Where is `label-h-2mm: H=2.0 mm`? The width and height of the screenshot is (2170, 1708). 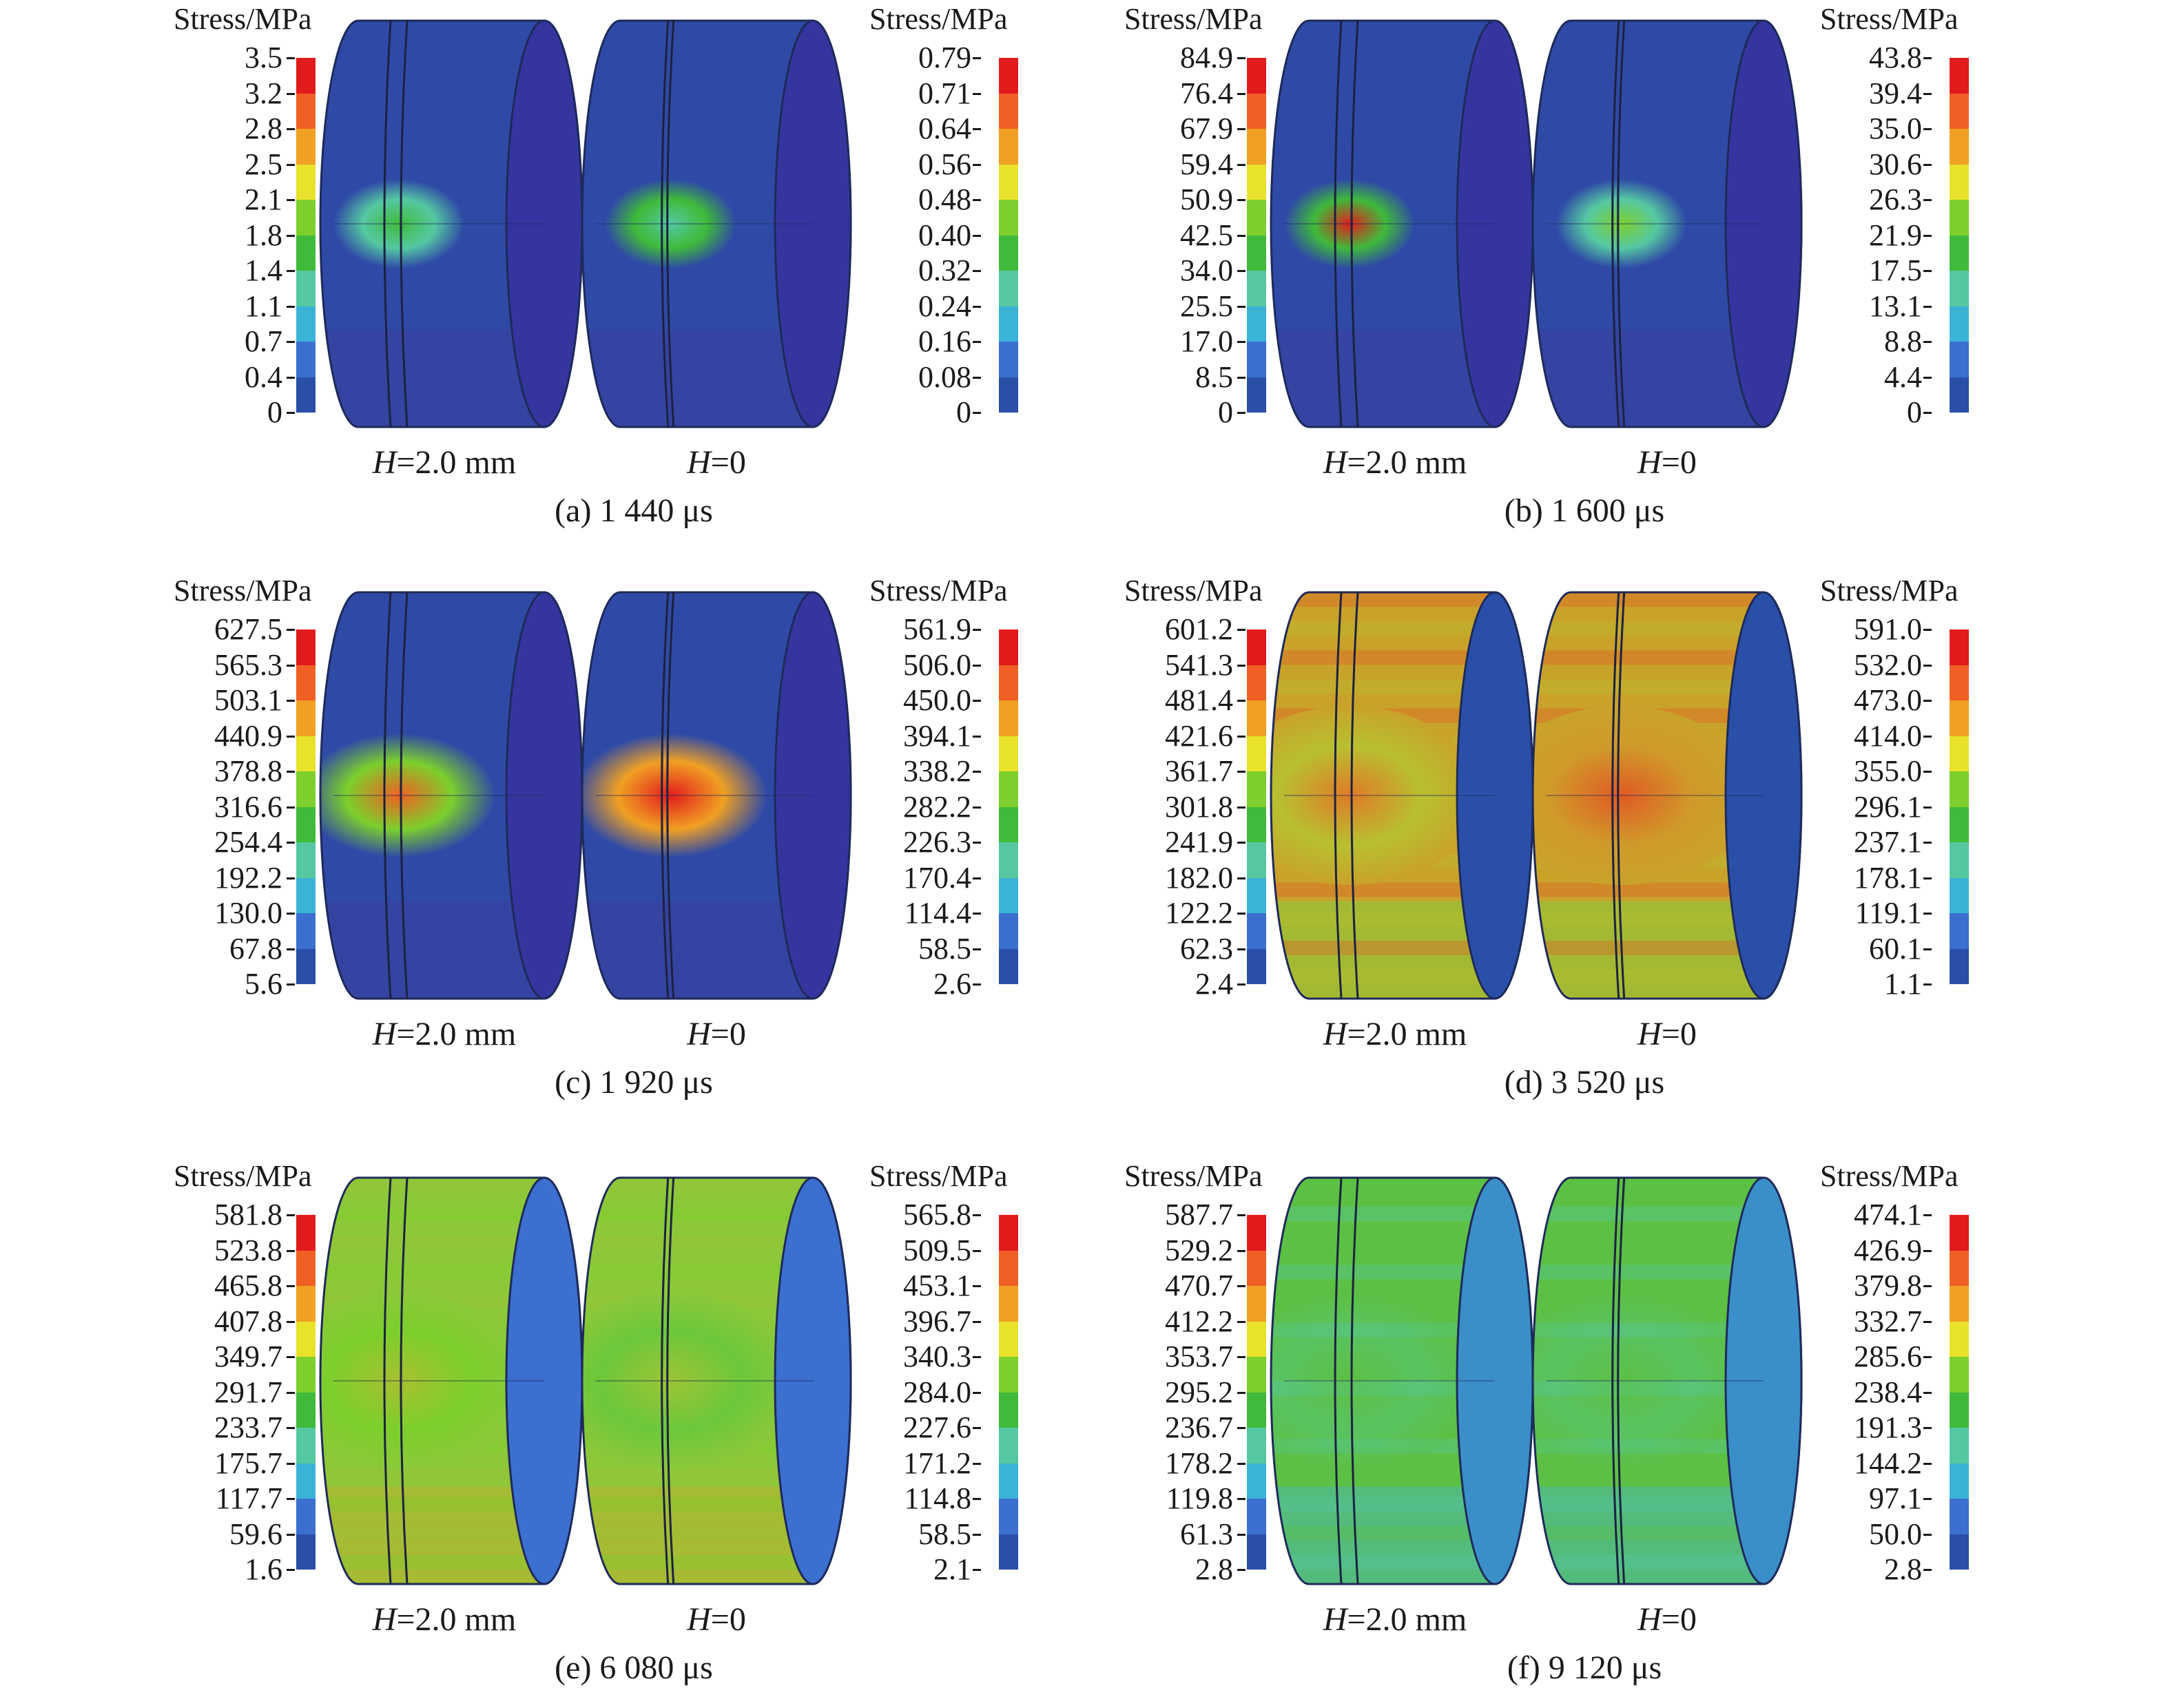 label-h-2mm: H=2.0 mm is located at coordinates (1395, 1034).